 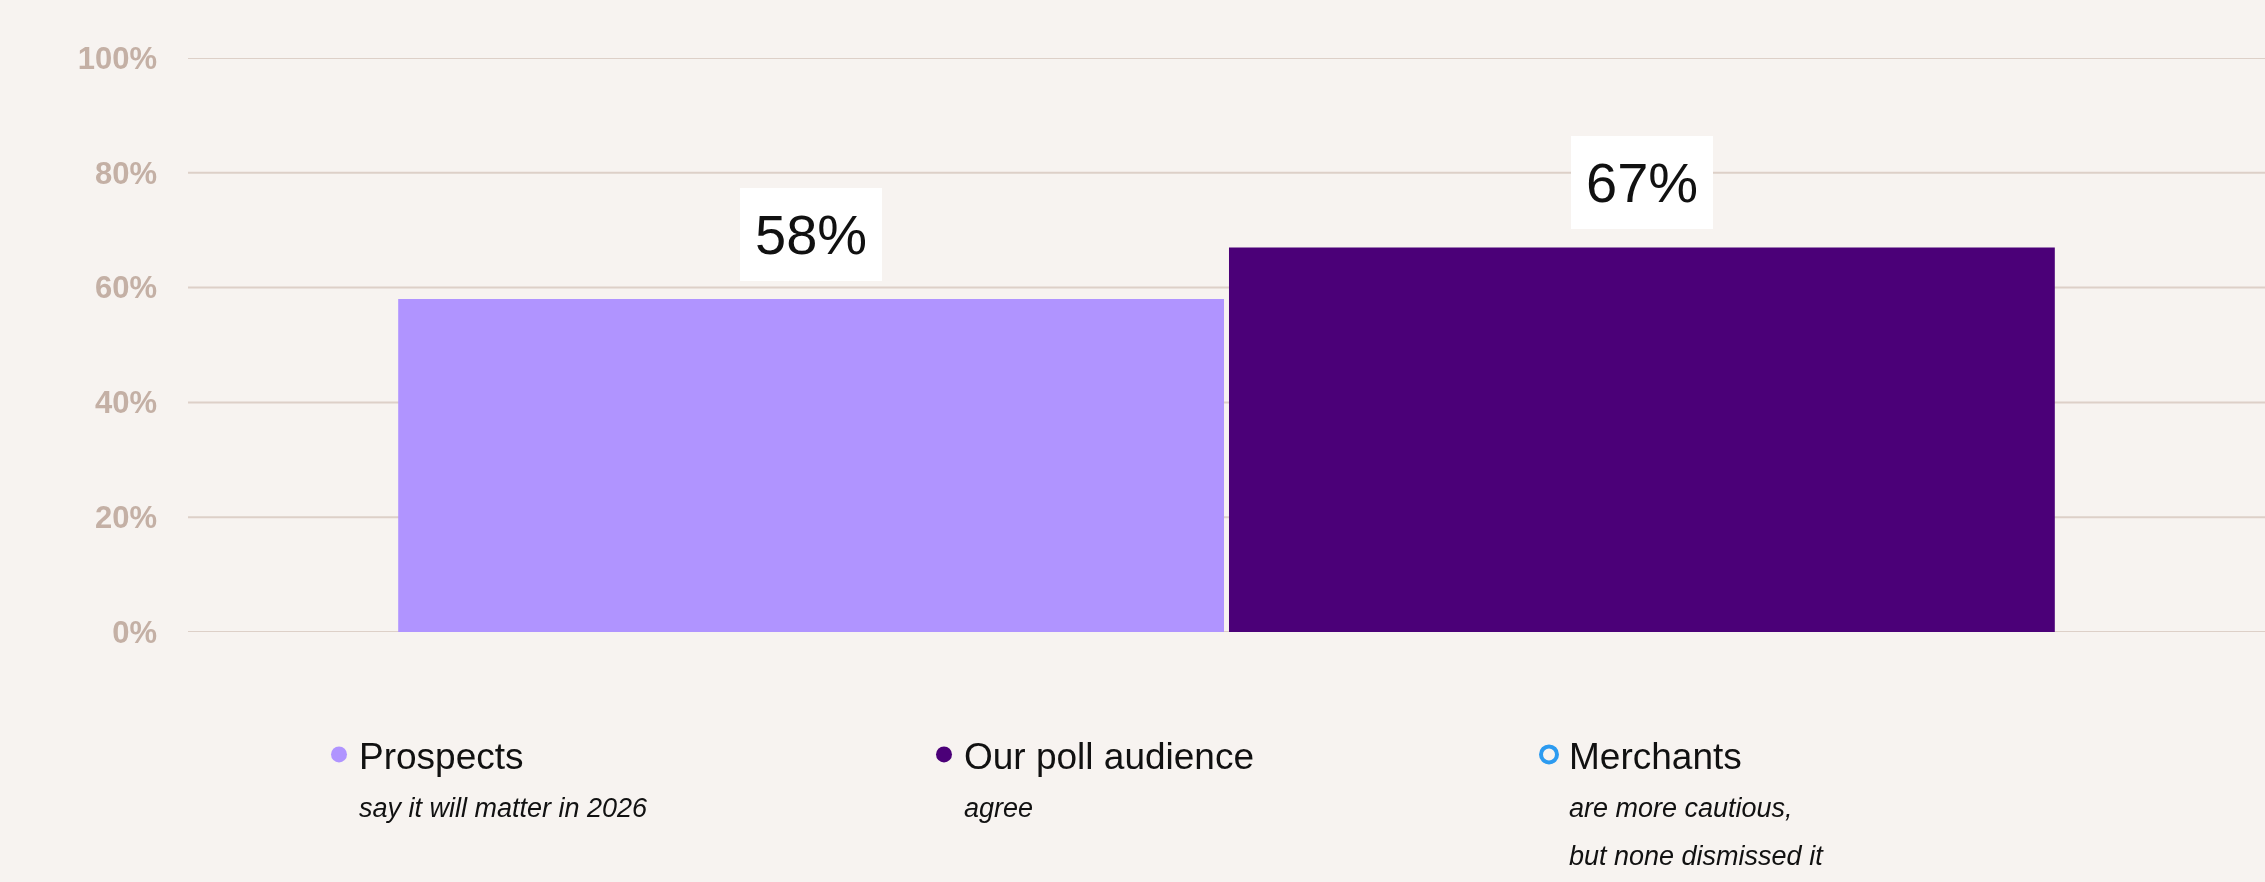 I want to click on y-tick-label: 20%, so click(x=125, y=518).